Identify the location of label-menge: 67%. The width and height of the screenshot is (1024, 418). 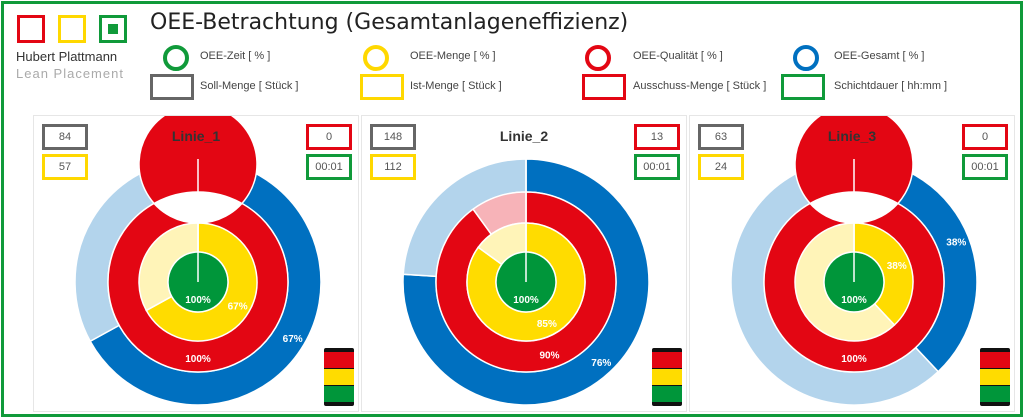
(238, 306).